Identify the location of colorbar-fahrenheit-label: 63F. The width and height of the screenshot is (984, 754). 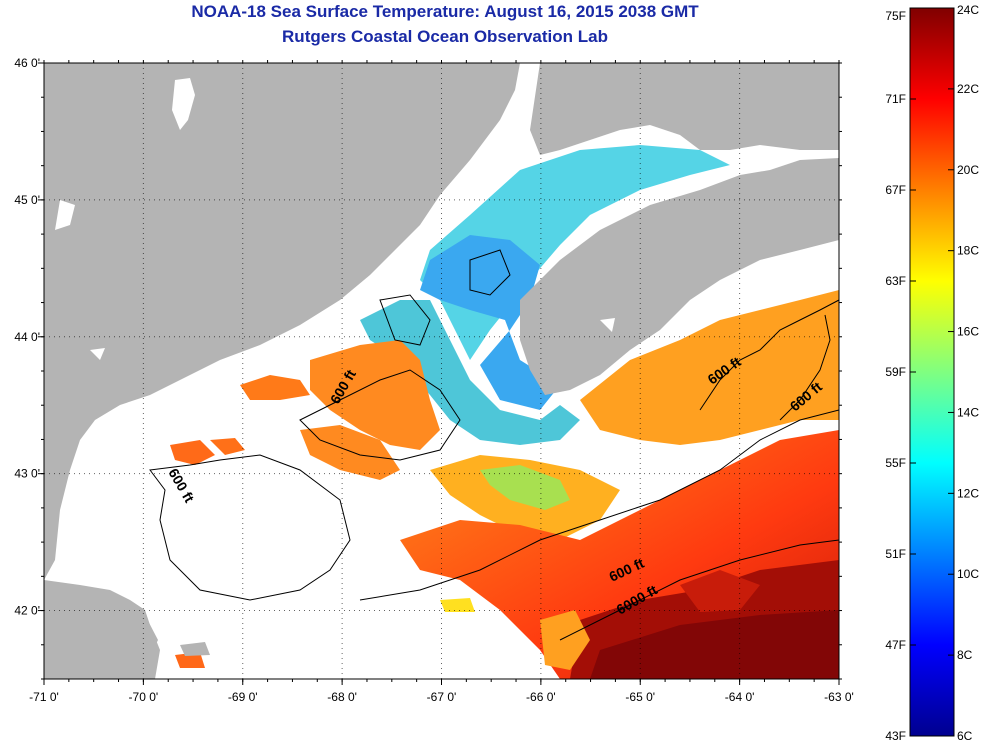
(895, 281).